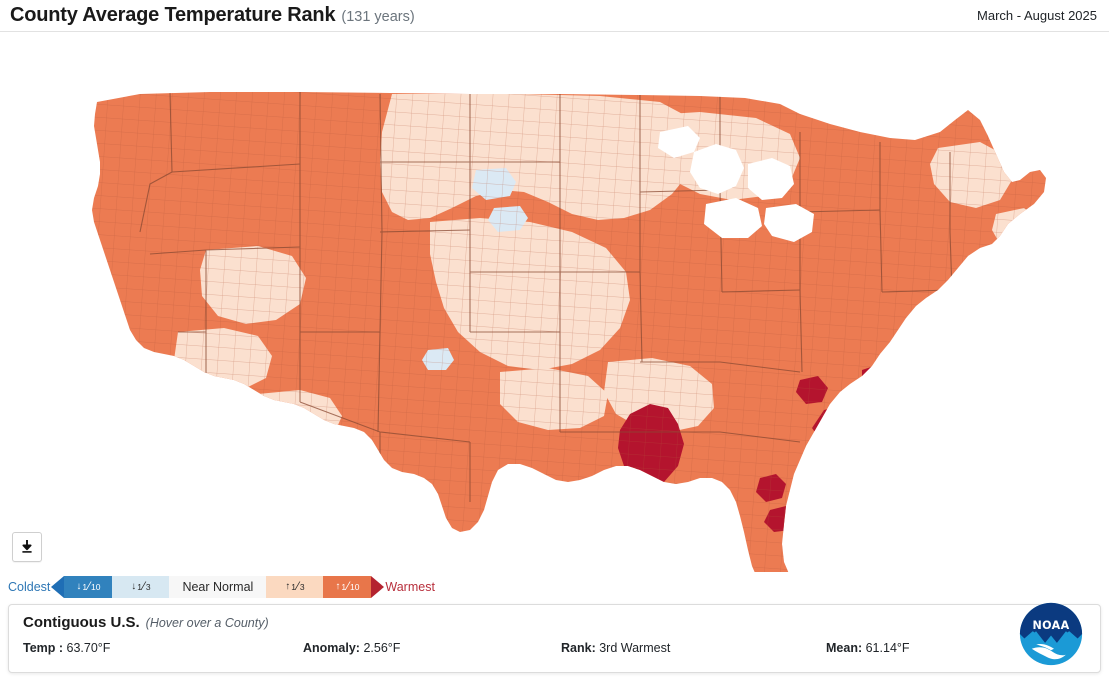 The height and width of the screenshot is (681, 1109). What do you see at coordinates (382, 648) in the screenshot?
I see `stat-anomaly-value: 2.56°F` at bounding box center [382, 648].